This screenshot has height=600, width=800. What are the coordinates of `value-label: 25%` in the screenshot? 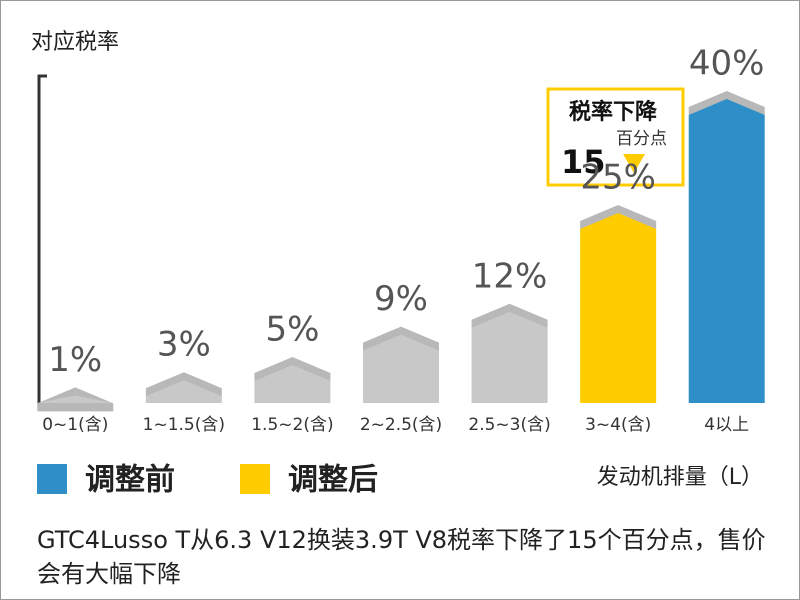 It's located at (618, 178).